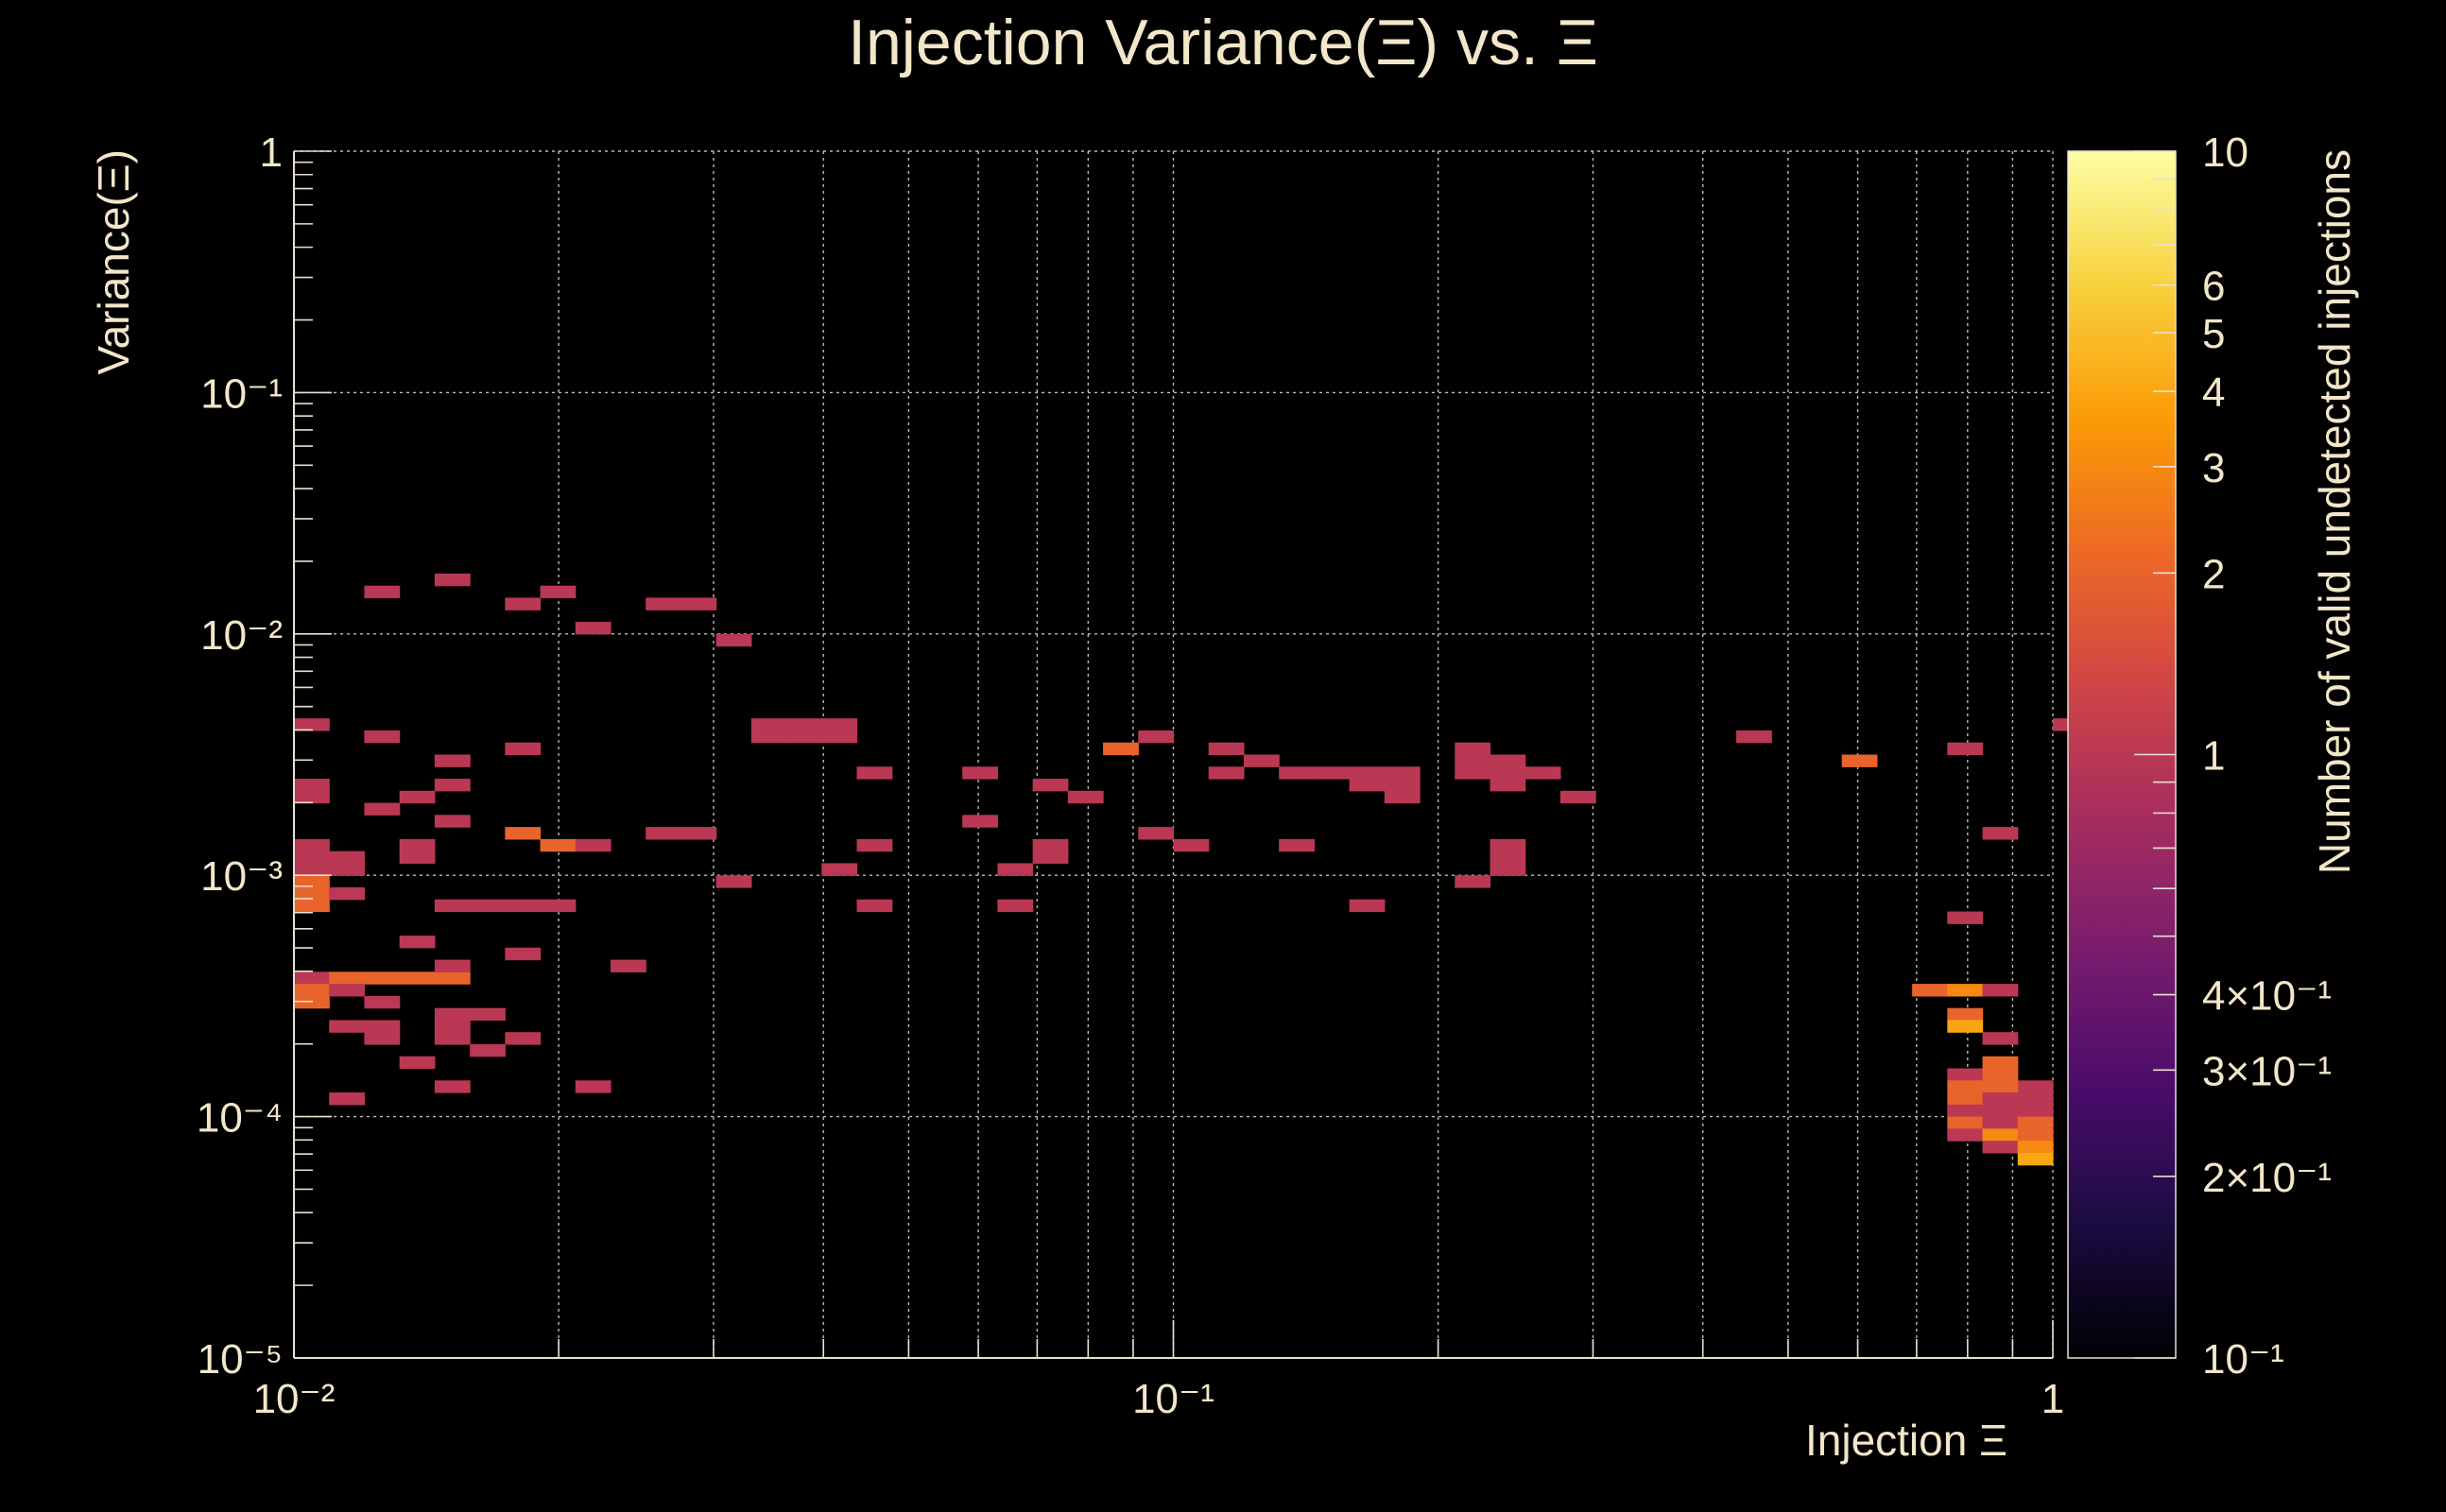 The height and width of the screenshot is (1512, 2446). I want to click on x-tick-label: 10⁻¹, so click(1173, 1399).